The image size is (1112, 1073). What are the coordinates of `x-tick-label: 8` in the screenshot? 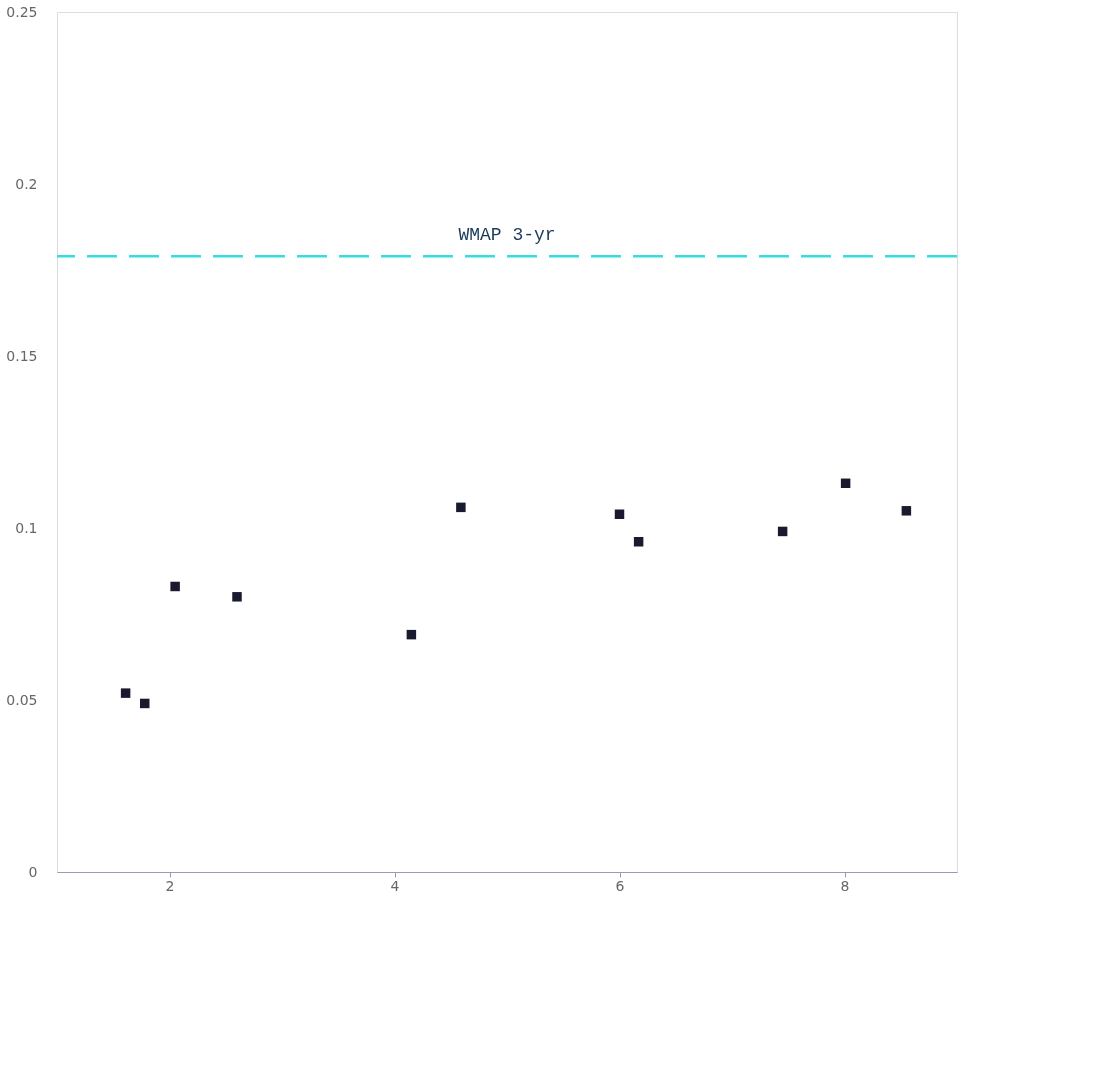 It's located at (845, 885).